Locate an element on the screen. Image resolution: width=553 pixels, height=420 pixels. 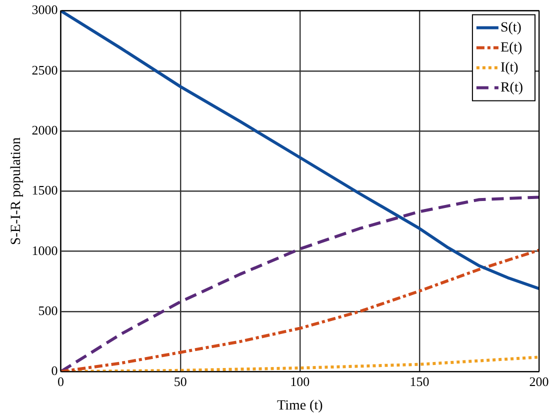
y-axis-title: S-E-I-R population is located at coordinates (16, 191).